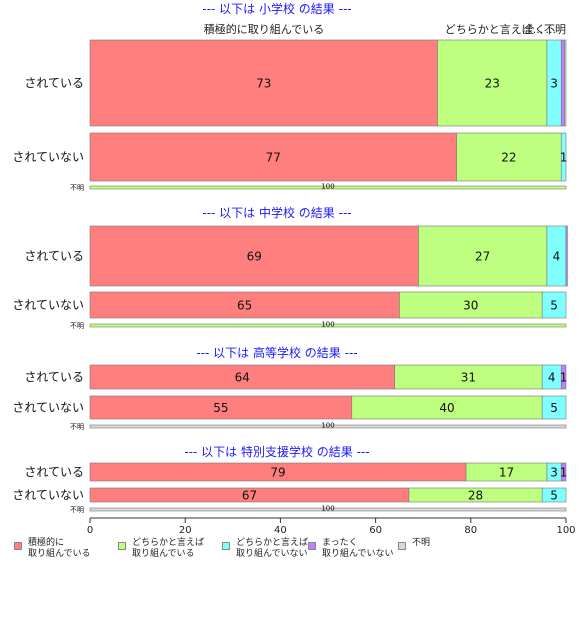 This screenshot has height=636, width=580. I want to click on panel-title: --- 以下は 中学校 の結果 ---, so click(276, 212).